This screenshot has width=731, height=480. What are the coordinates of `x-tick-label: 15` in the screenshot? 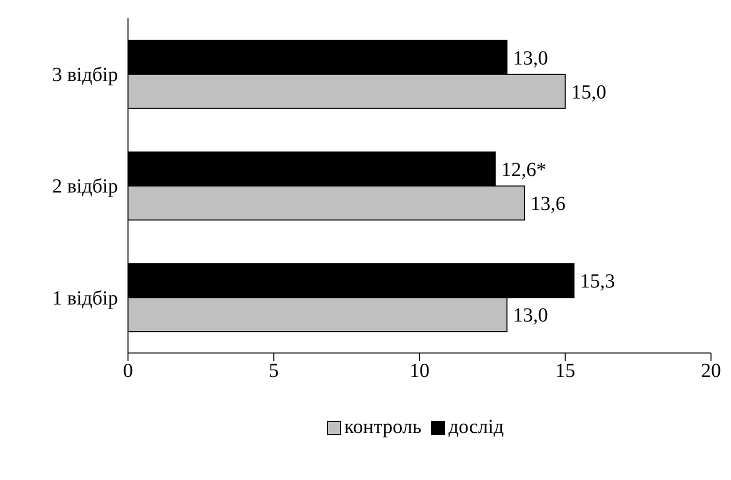 It's located at (565, 371).